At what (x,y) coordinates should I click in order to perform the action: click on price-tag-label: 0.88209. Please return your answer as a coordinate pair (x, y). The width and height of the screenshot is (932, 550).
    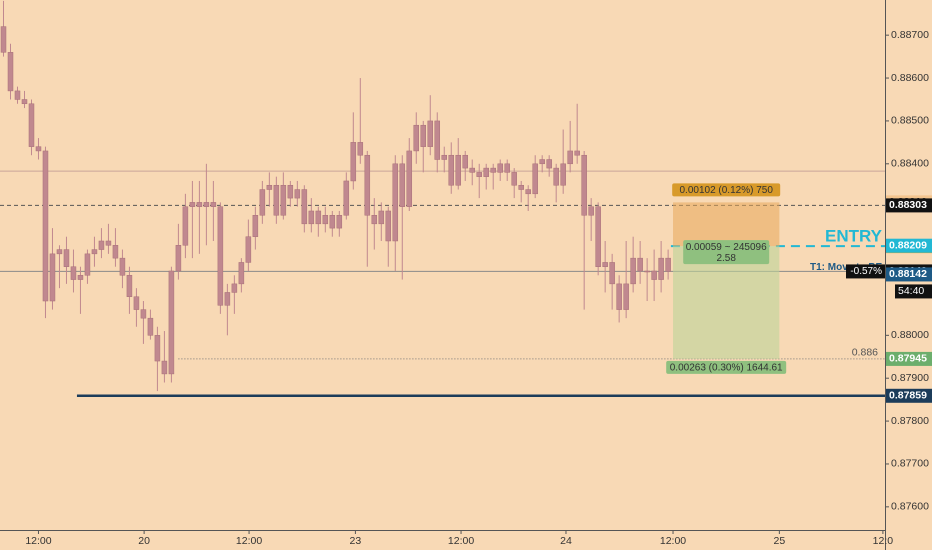
    Looking at the image, I should click on (908, 245).